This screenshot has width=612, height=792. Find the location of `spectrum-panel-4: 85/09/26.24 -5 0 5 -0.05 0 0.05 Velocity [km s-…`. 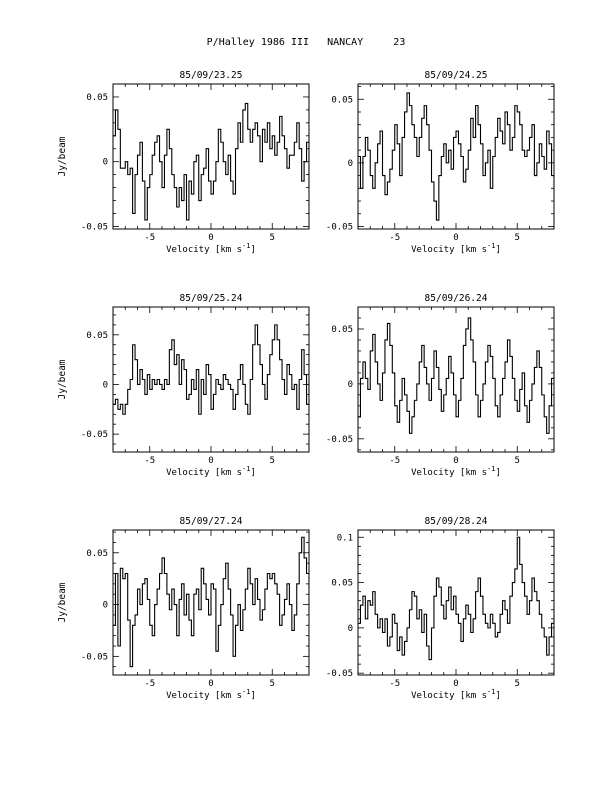

spectrum-panel-4: 85/09/26.24 -5 0 5 -0.05 0 0.05 Velocity [km s-… is located at coordinates (440, 385).